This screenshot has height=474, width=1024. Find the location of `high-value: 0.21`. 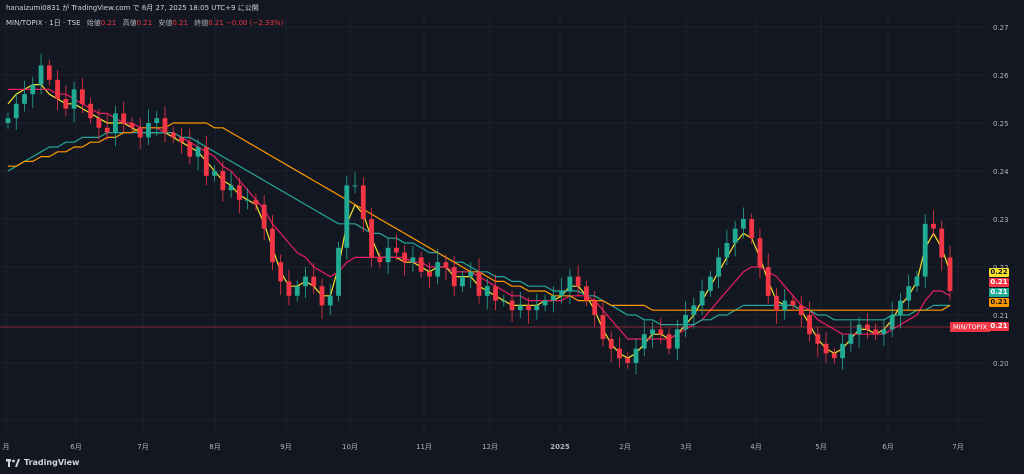

high-value: 0.21 is located at coordinates (144, 23).